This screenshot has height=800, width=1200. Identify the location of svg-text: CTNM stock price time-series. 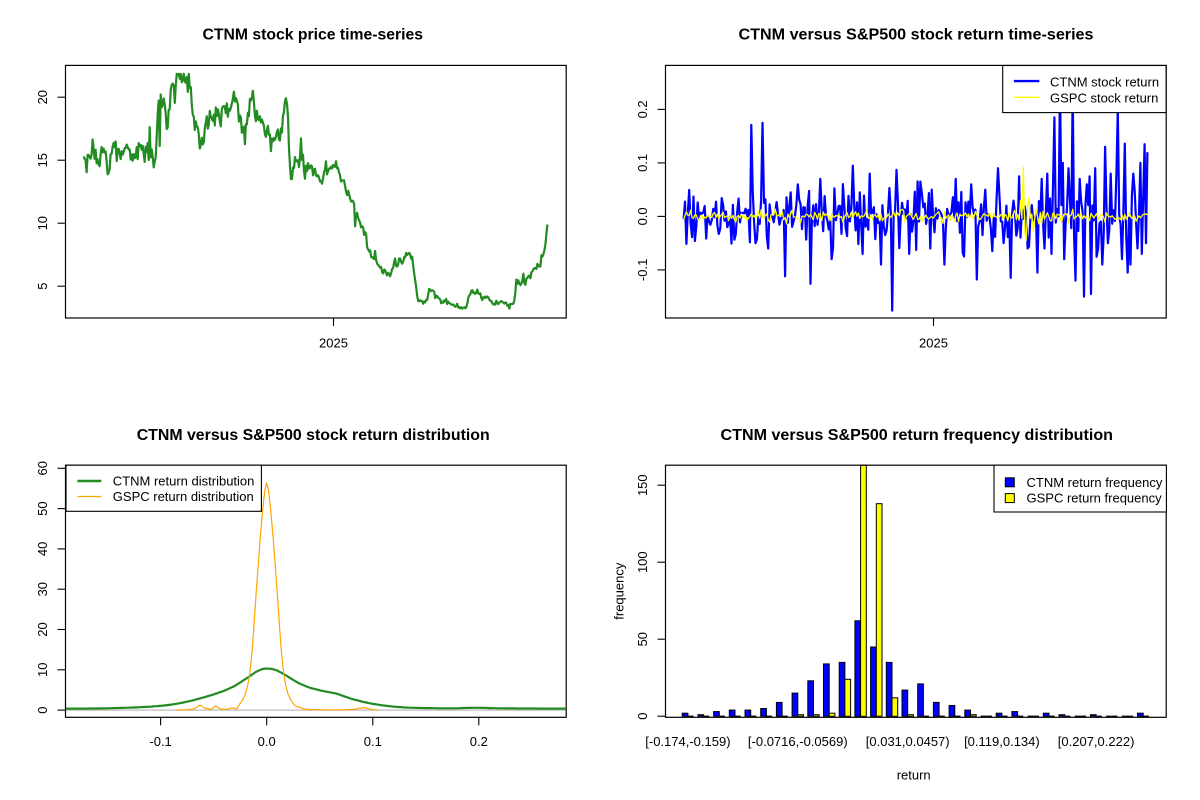
(313, 35).